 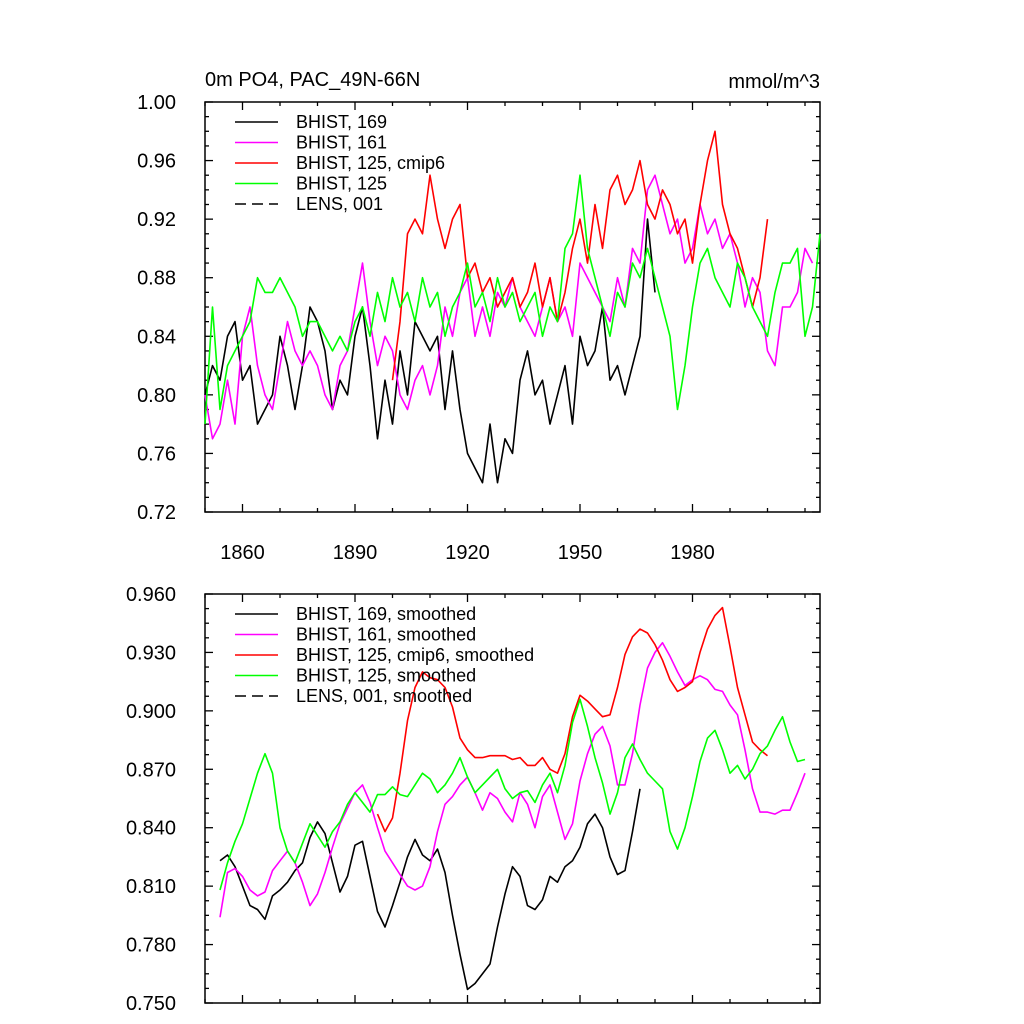 I want to click on top-y-tick-label: 0.88, so click(x=156, y=279).